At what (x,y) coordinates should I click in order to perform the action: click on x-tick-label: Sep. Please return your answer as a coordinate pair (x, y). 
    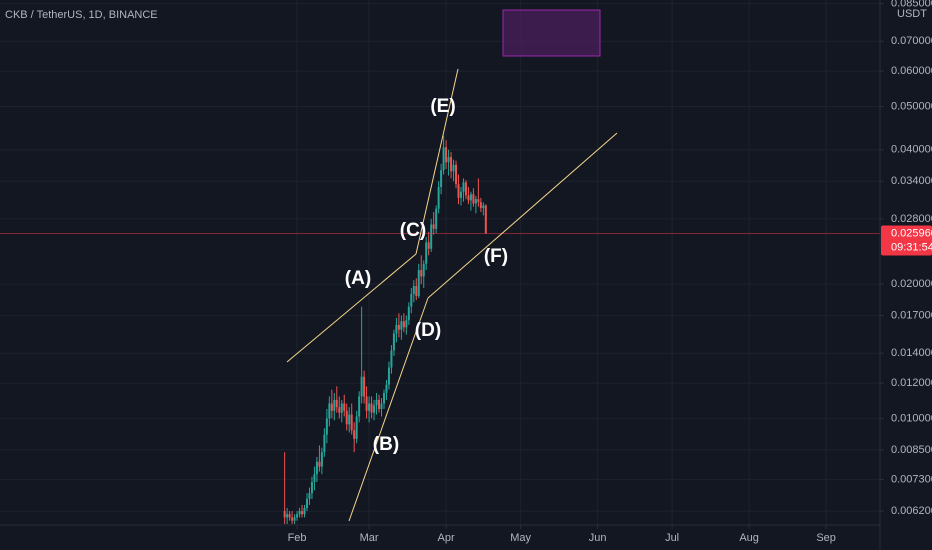
    Looking at the image, I should click on (826, 538).